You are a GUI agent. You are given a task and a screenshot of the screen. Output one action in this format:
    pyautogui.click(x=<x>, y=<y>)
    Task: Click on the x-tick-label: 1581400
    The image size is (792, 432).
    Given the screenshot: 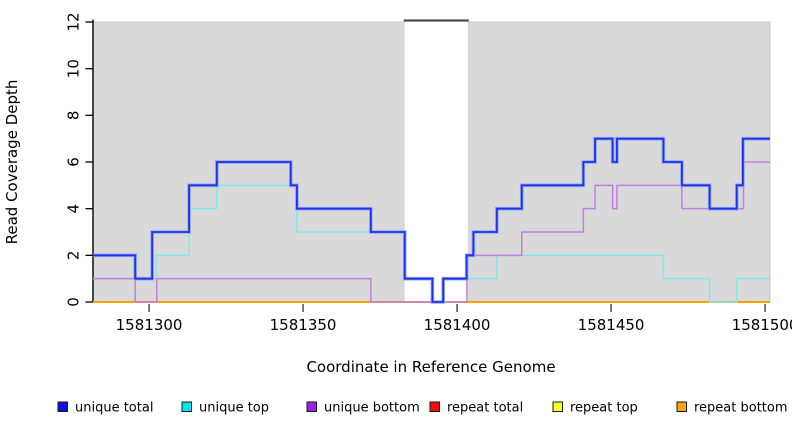 What is the action you would take?
    pyautogui.click(x=457, y=325)
    